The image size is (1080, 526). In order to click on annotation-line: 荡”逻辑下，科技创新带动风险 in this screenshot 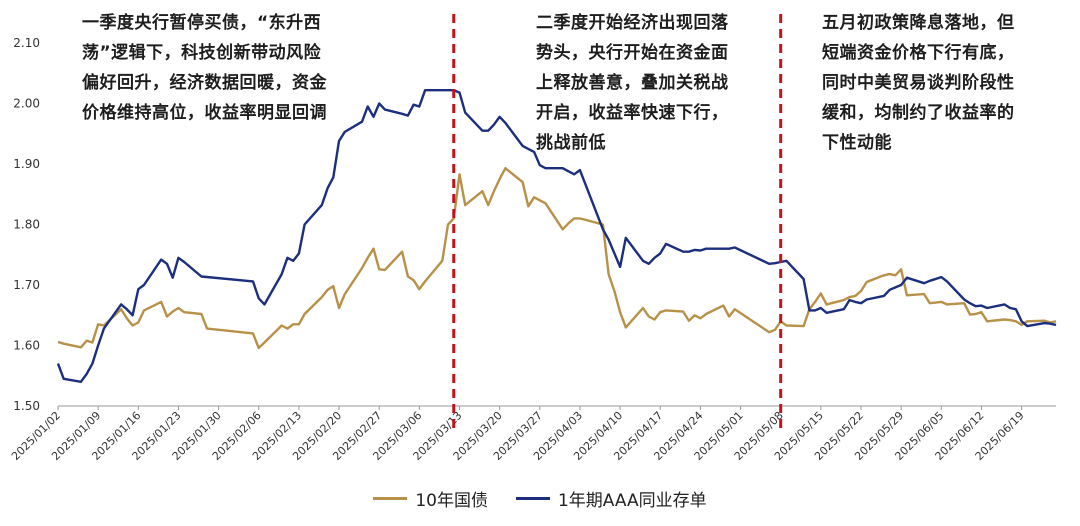, I will do `click(202, 53)`.